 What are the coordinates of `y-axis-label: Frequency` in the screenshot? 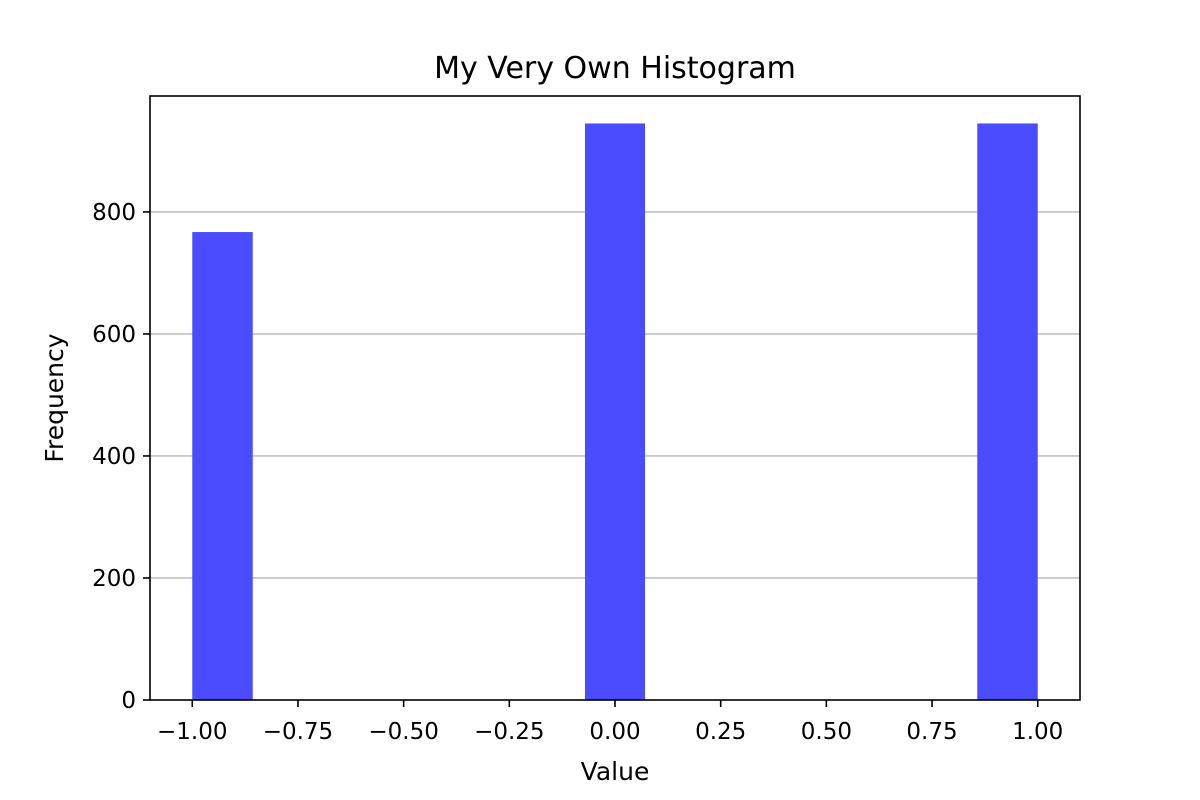 It's located at (54, 397).